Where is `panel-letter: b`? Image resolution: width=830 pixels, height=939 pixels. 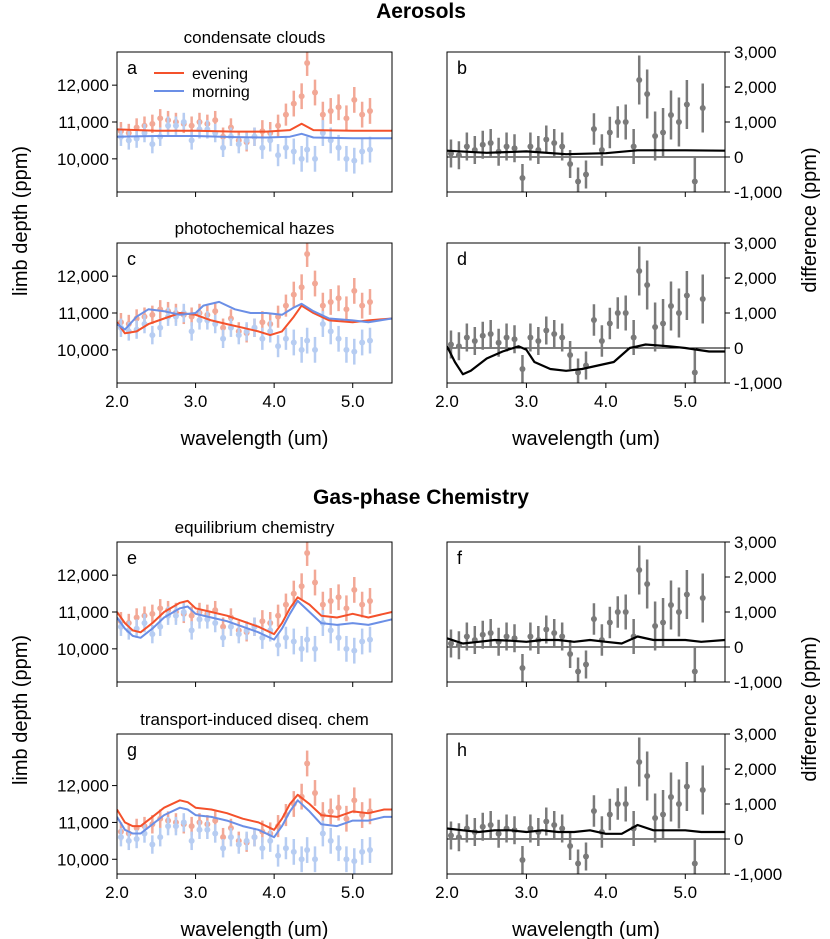
panel-letter: b is located at coordinates (462, 68).